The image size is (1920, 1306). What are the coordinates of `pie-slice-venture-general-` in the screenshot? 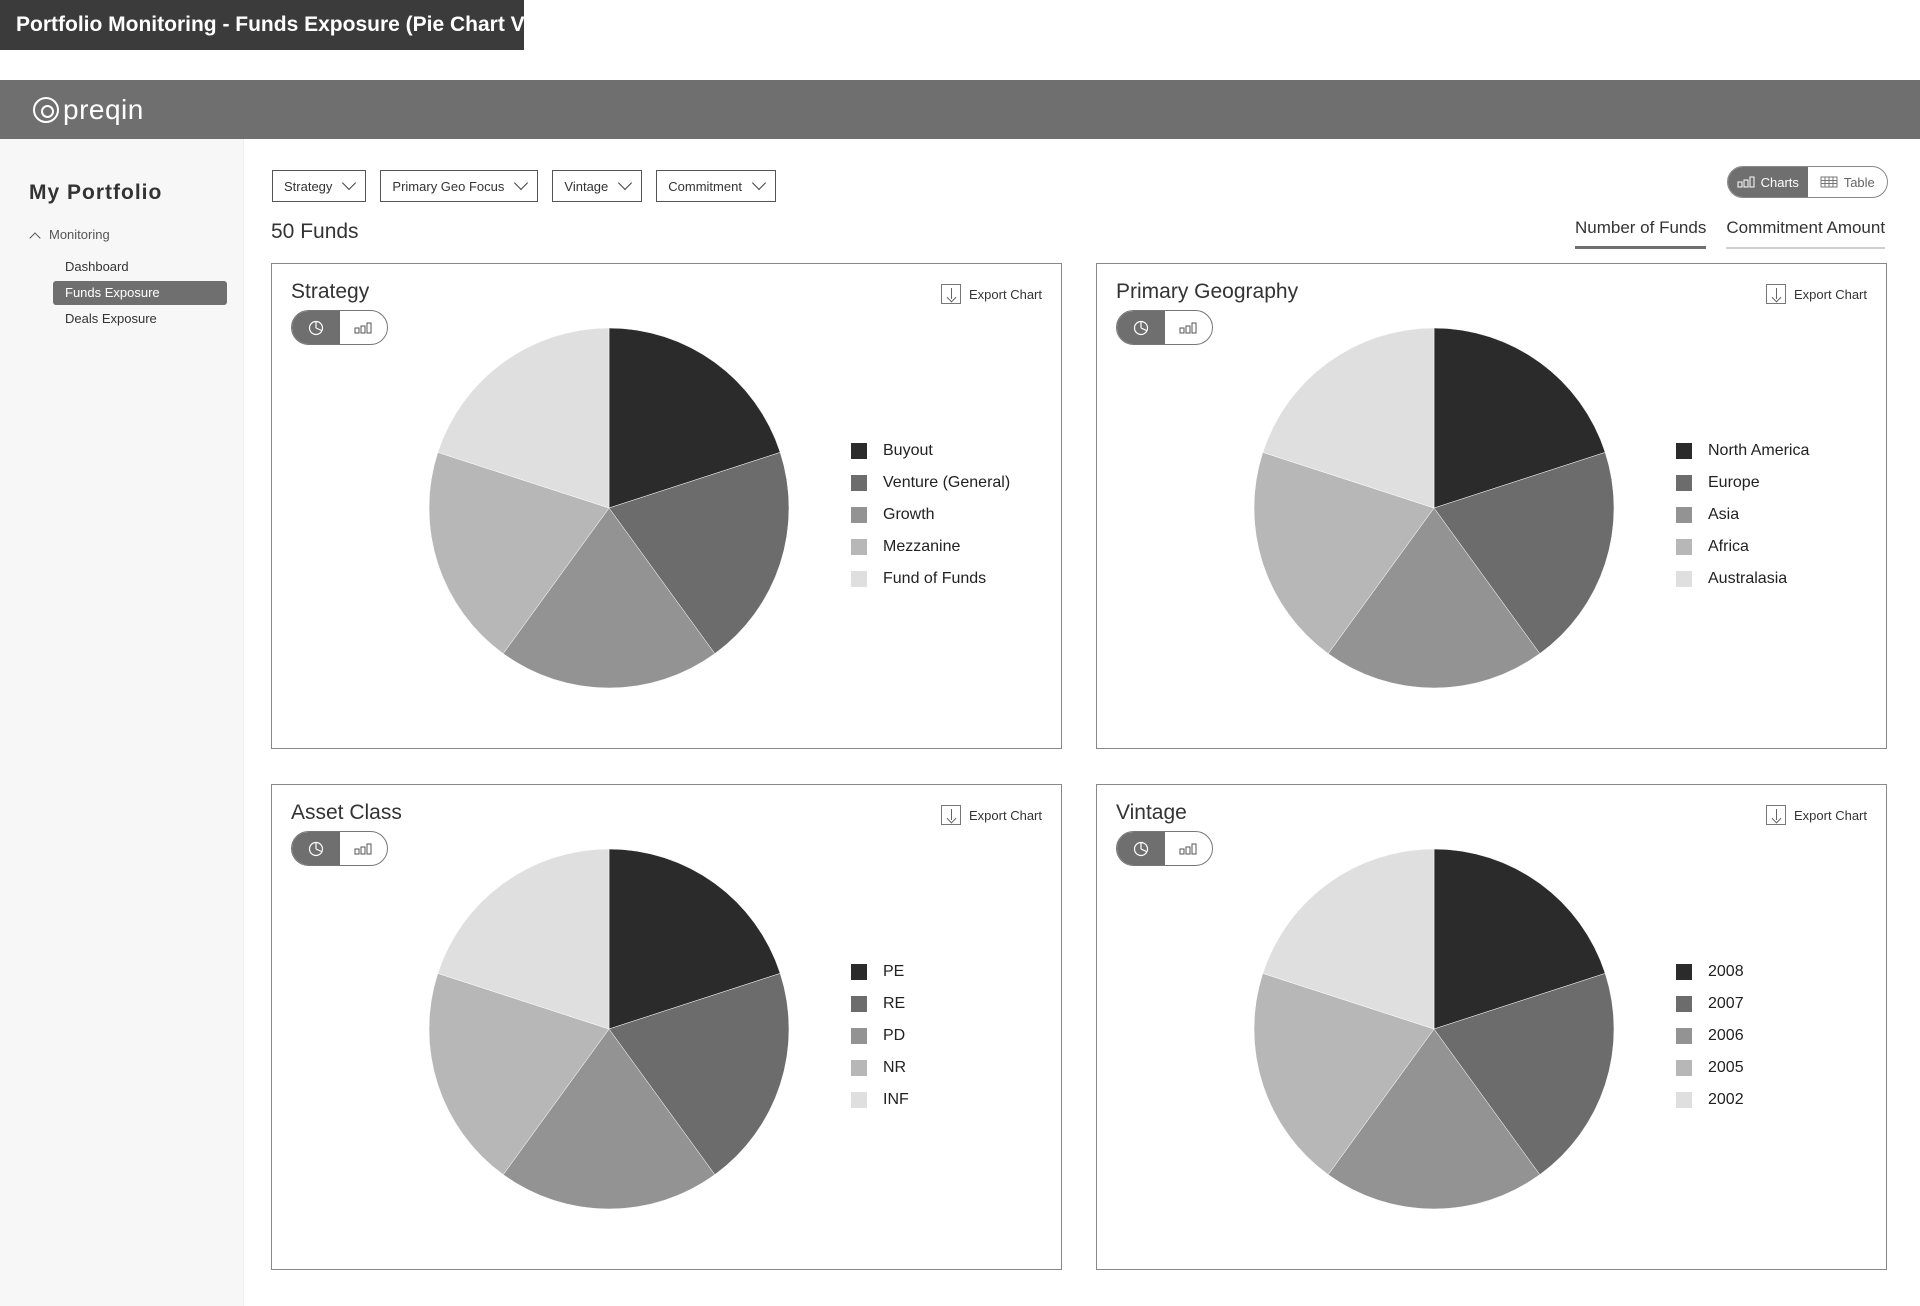 It's located at (699, 553).